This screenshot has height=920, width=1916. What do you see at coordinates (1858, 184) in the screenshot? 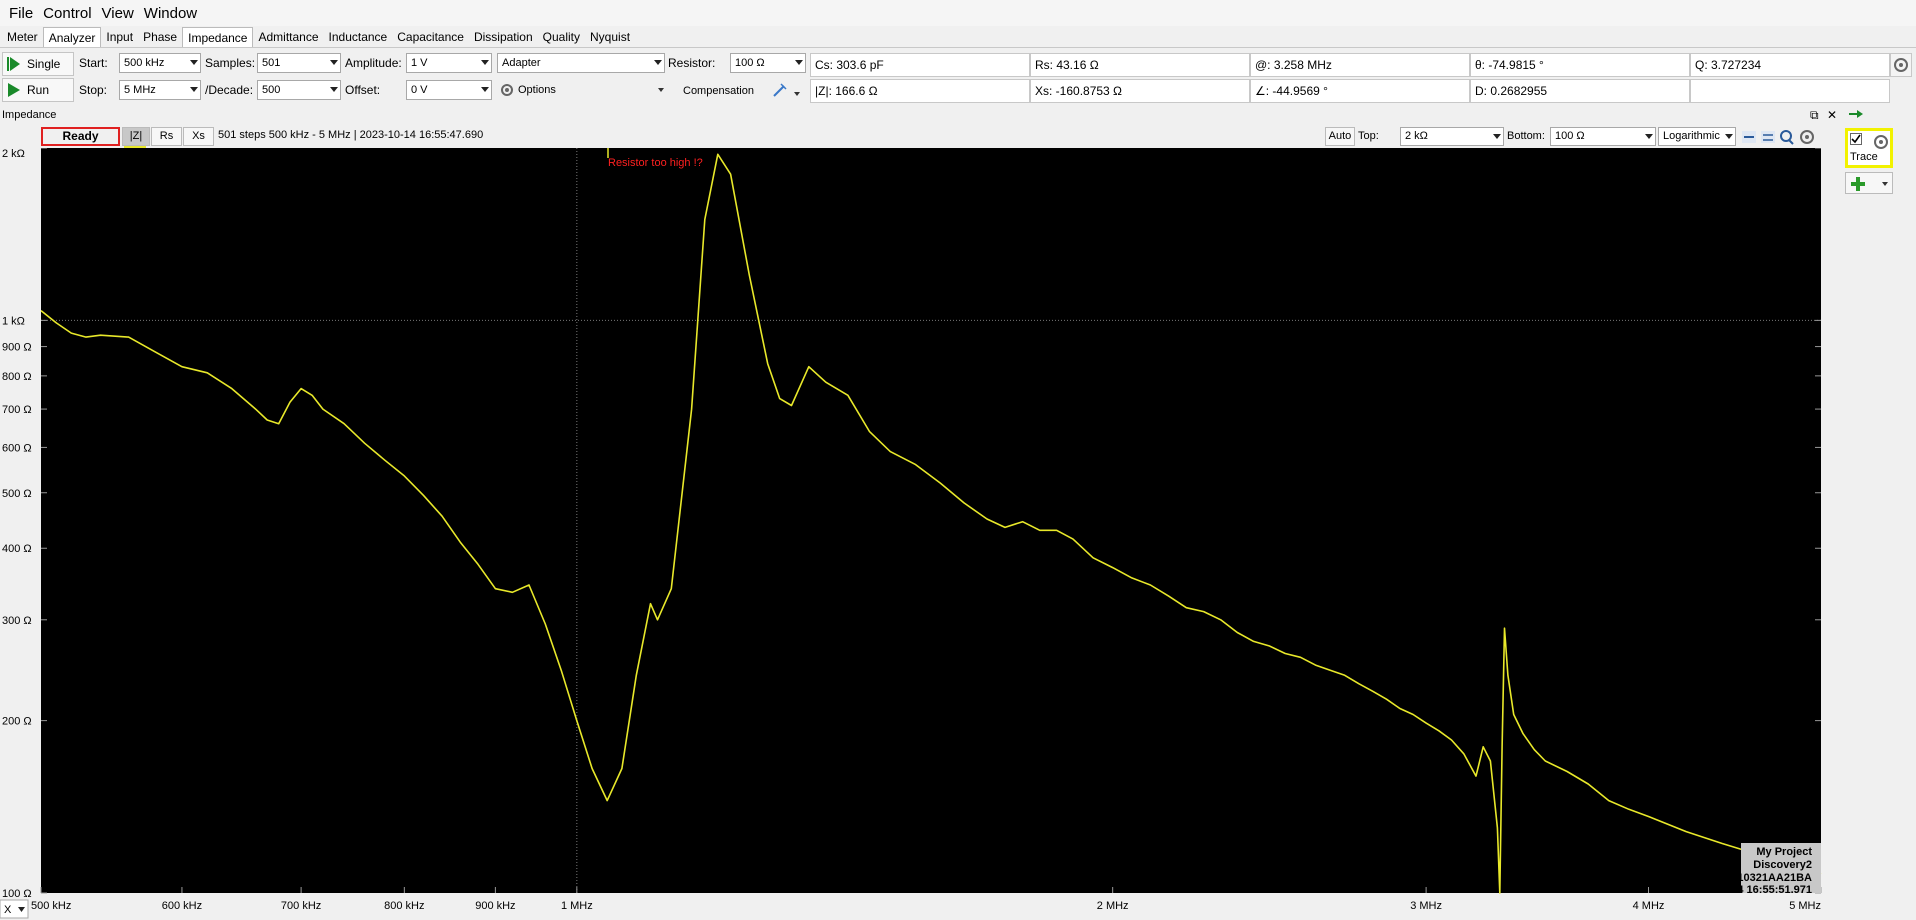
I see `plus-icon` at bounding box center [1858, 184].